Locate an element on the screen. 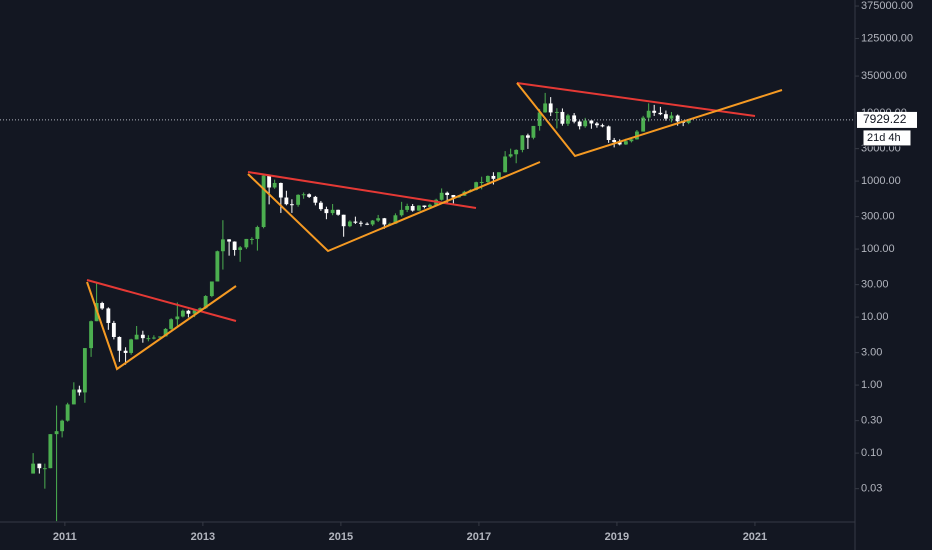 This screenshot has width=932, height=550. y-tick-label: 0.30 is located at coordinates (871, 421).